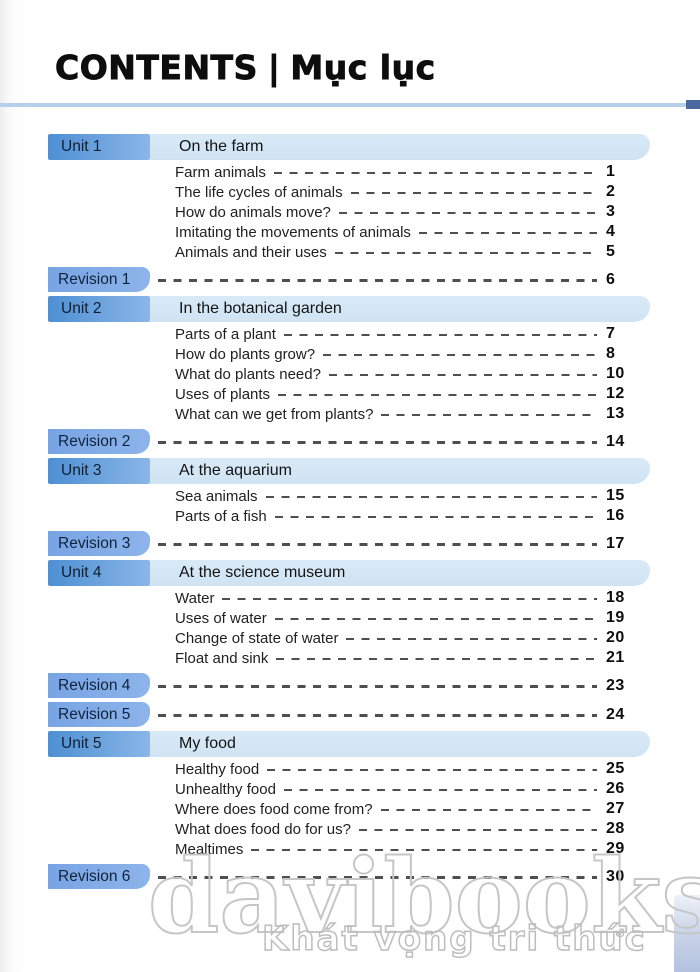 The width and height of the screenshot is (700, 972). I want to click on entry-title: Mealtimes, so click(209, 849).